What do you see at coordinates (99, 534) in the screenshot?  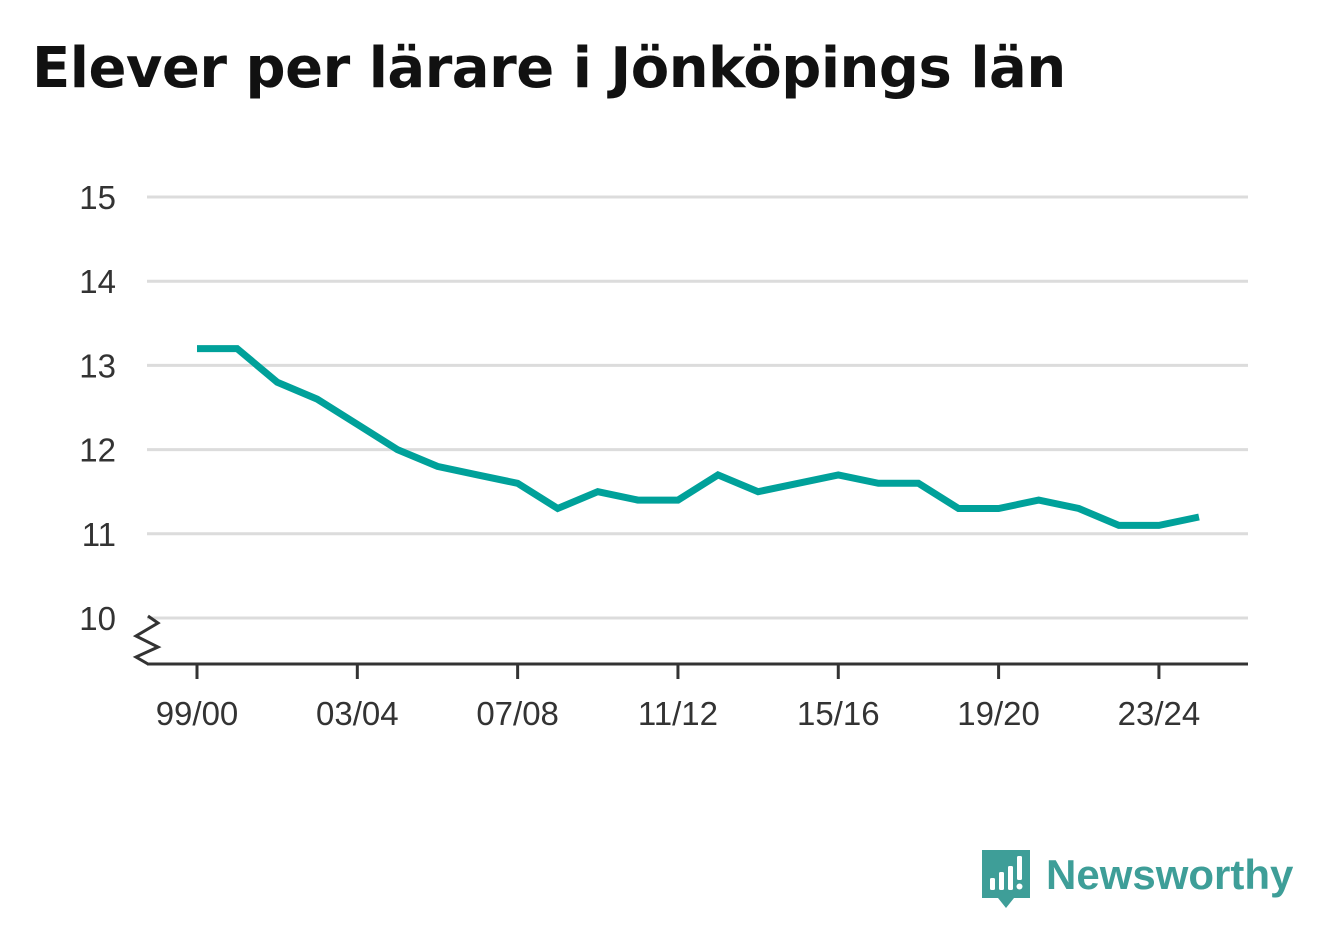 I see `y-tick-label: 11` at bounding box center [99, 534].